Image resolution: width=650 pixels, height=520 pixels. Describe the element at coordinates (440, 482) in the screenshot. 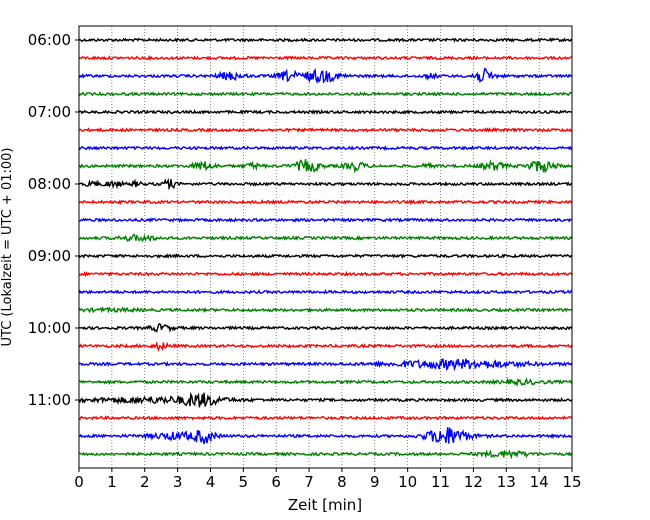

I see `x-tick-label: 11` at that location.